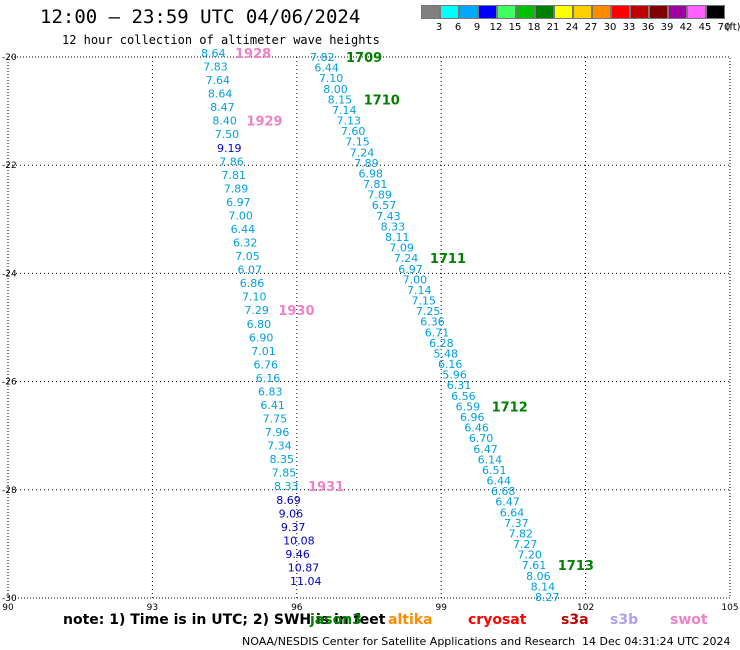 The height and width of the screenshot is (650, 740). What do you see at coordinates (485, 449) in the screenshot?
I see `track-b-value: 6.47` at bounding box center [485, 449].